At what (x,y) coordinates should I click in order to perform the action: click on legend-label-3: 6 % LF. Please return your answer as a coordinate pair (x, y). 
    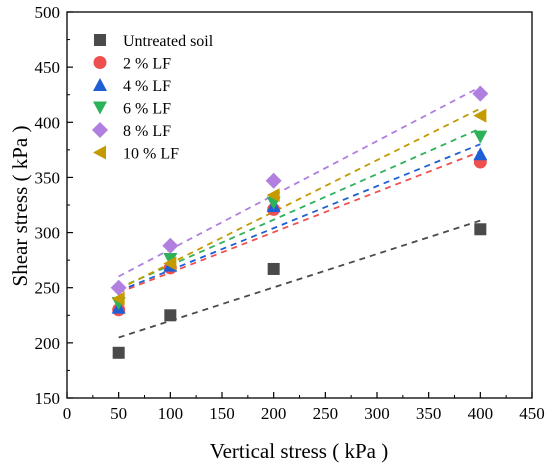
    Looking at the image, I should click on (147, 109).